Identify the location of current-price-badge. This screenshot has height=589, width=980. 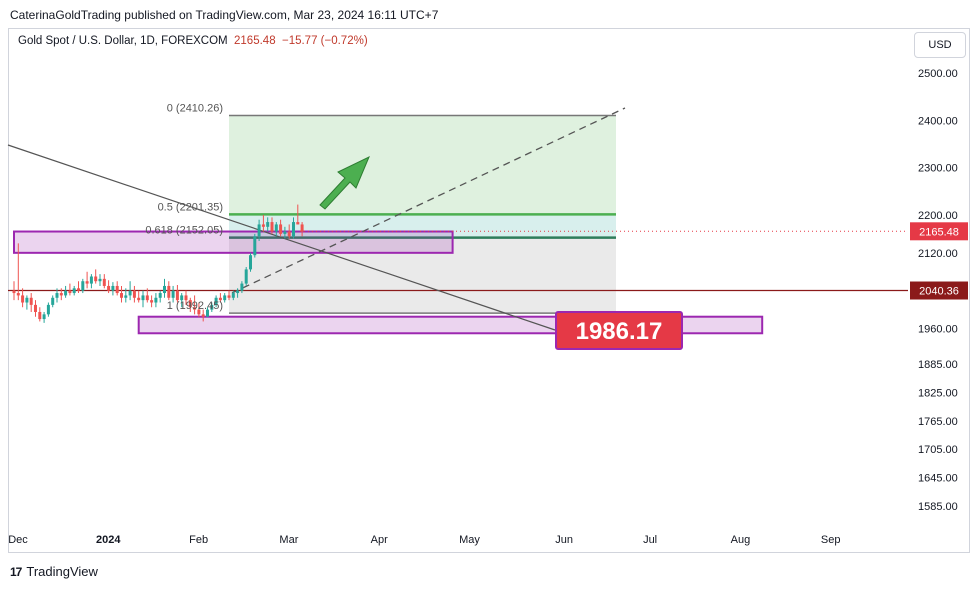
(939, 231).